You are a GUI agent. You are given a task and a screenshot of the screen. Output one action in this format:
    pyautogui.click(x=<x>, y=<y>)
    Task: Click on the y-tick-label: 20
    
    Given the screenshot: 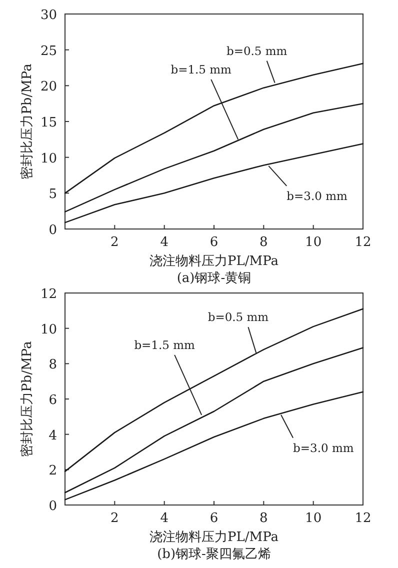 What is the action you would take?
    pyautogui.click(x=48, y=87)
    